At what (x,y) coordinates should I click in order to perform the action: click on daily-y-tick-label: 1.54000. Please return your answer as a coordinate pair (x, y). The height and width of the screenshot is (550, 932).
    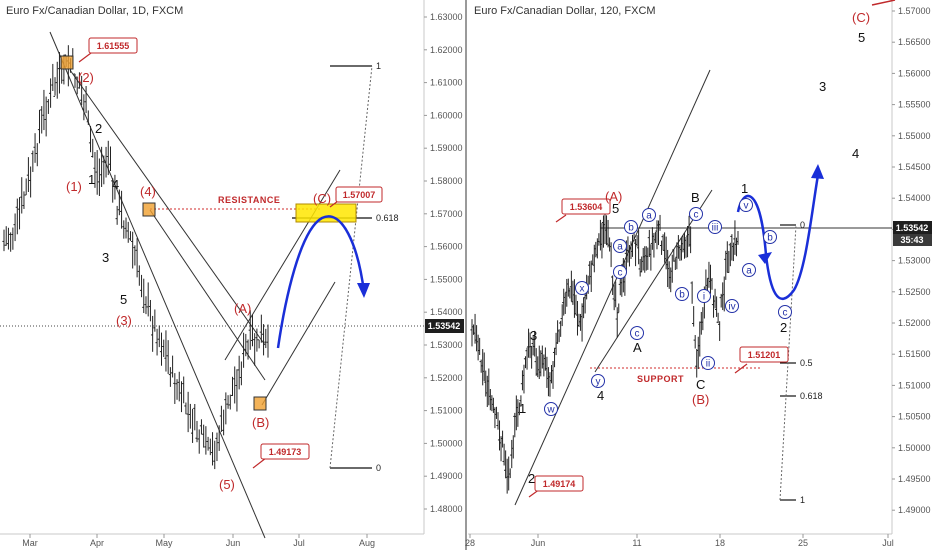
    Looking at the image, I should click on (446, 312).